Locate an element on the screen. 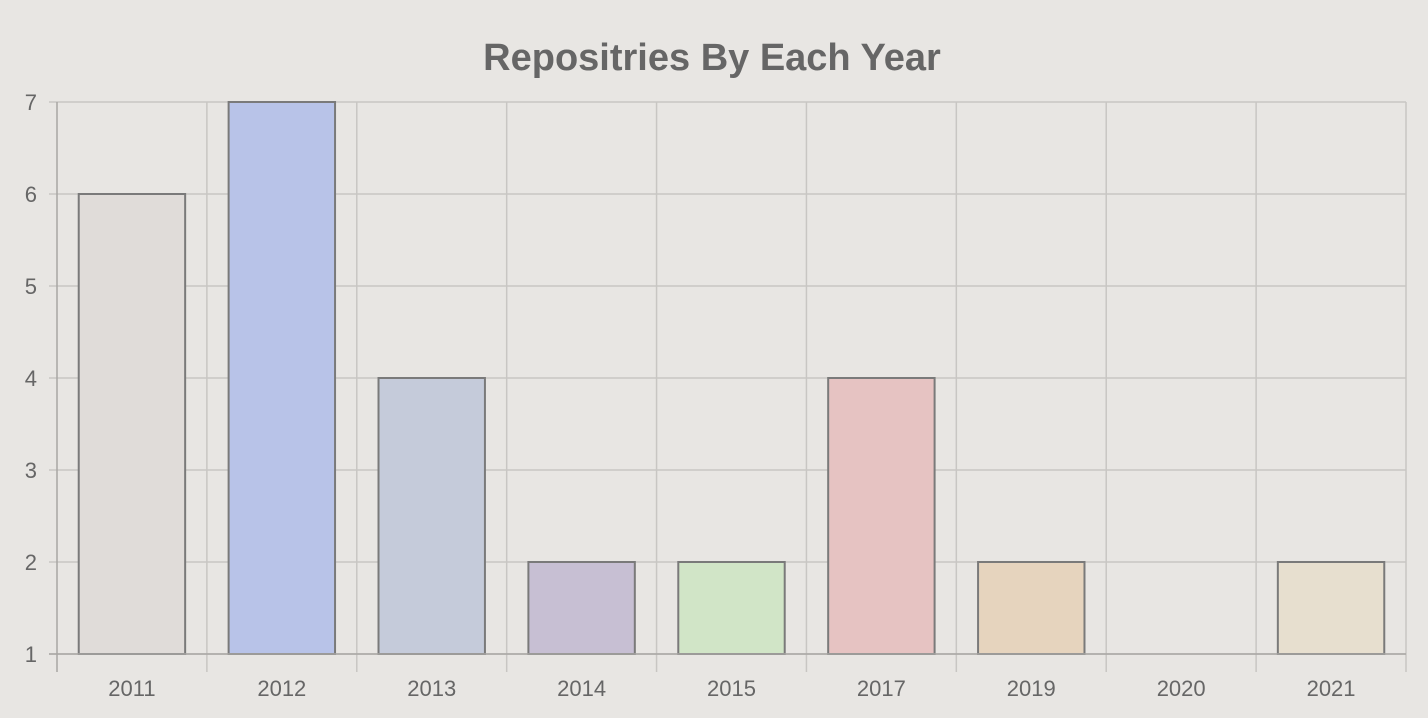  x-tick-label: 2012 is located at coordinates (281, 688).